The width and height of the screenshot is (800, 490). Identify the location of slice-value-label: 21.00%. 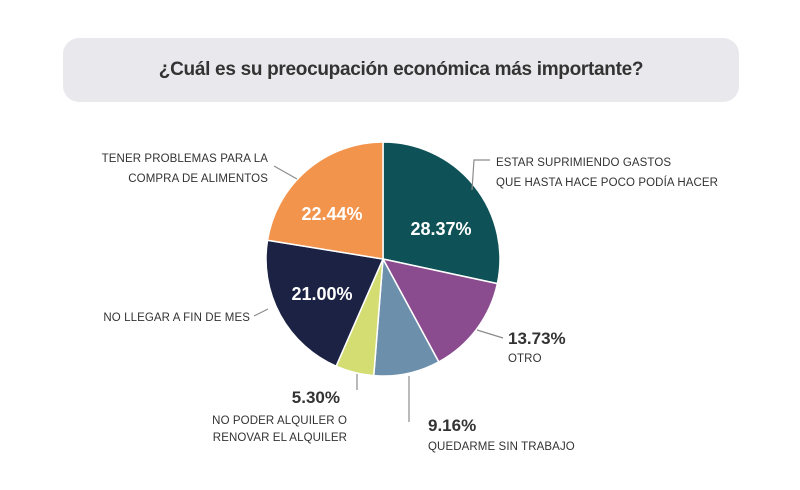
(321, 294).